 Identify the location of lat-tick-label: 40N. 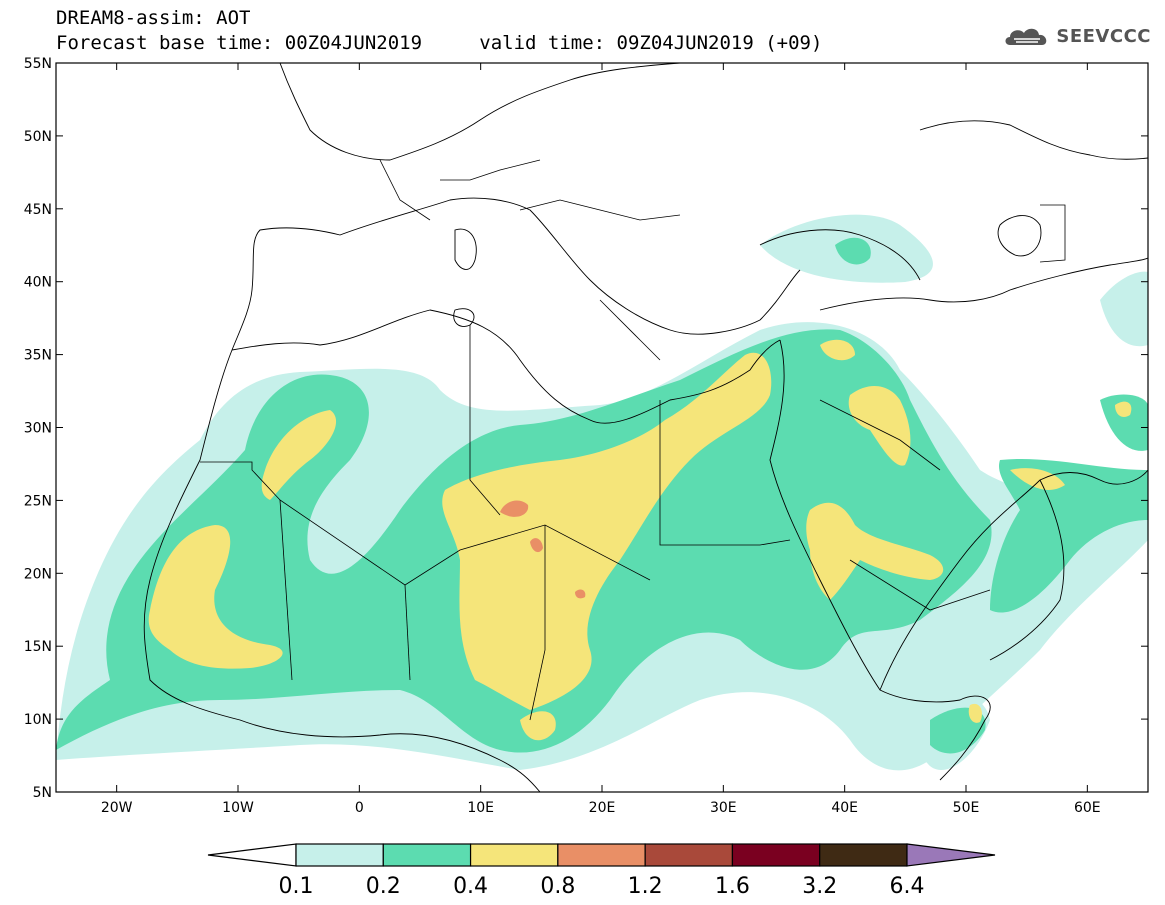
(38, 283).